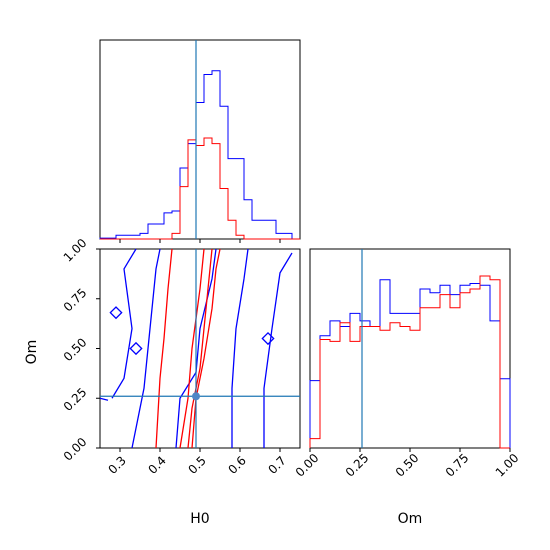 This screenshot has height=550, width=550. What do you see at coordinates (457, 465) in the screenshot?
I see `om-x-tick-label: 0.75` at bounding box center [457, 465].